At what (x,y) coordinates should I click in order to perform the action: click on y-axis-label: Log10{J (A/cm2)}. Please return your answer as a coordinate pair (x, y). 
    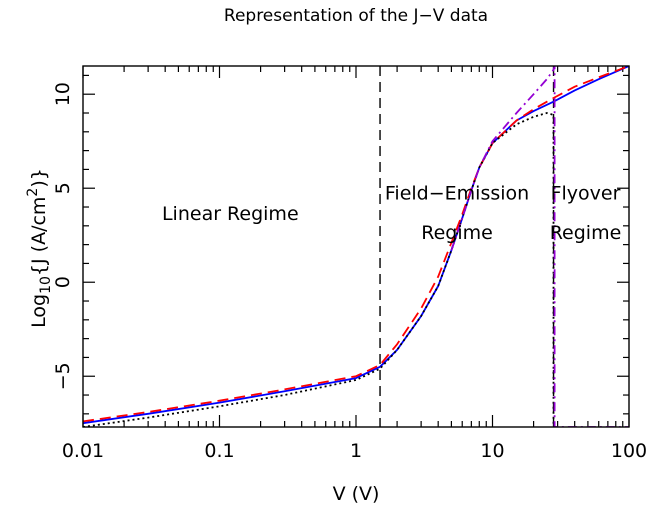
    Looking at the image, I should click on (39, 248).